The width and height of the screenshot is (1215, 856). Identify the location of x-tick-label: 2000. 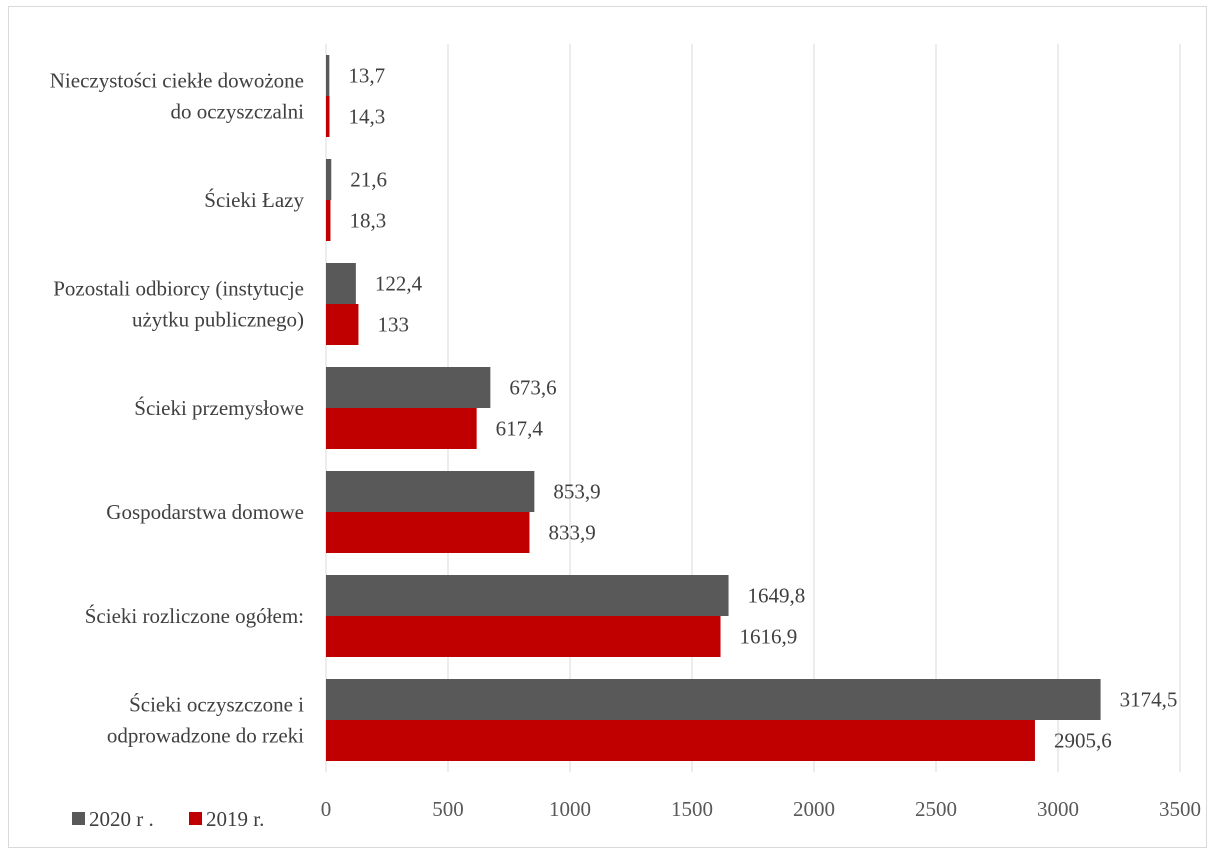
(814, 809).